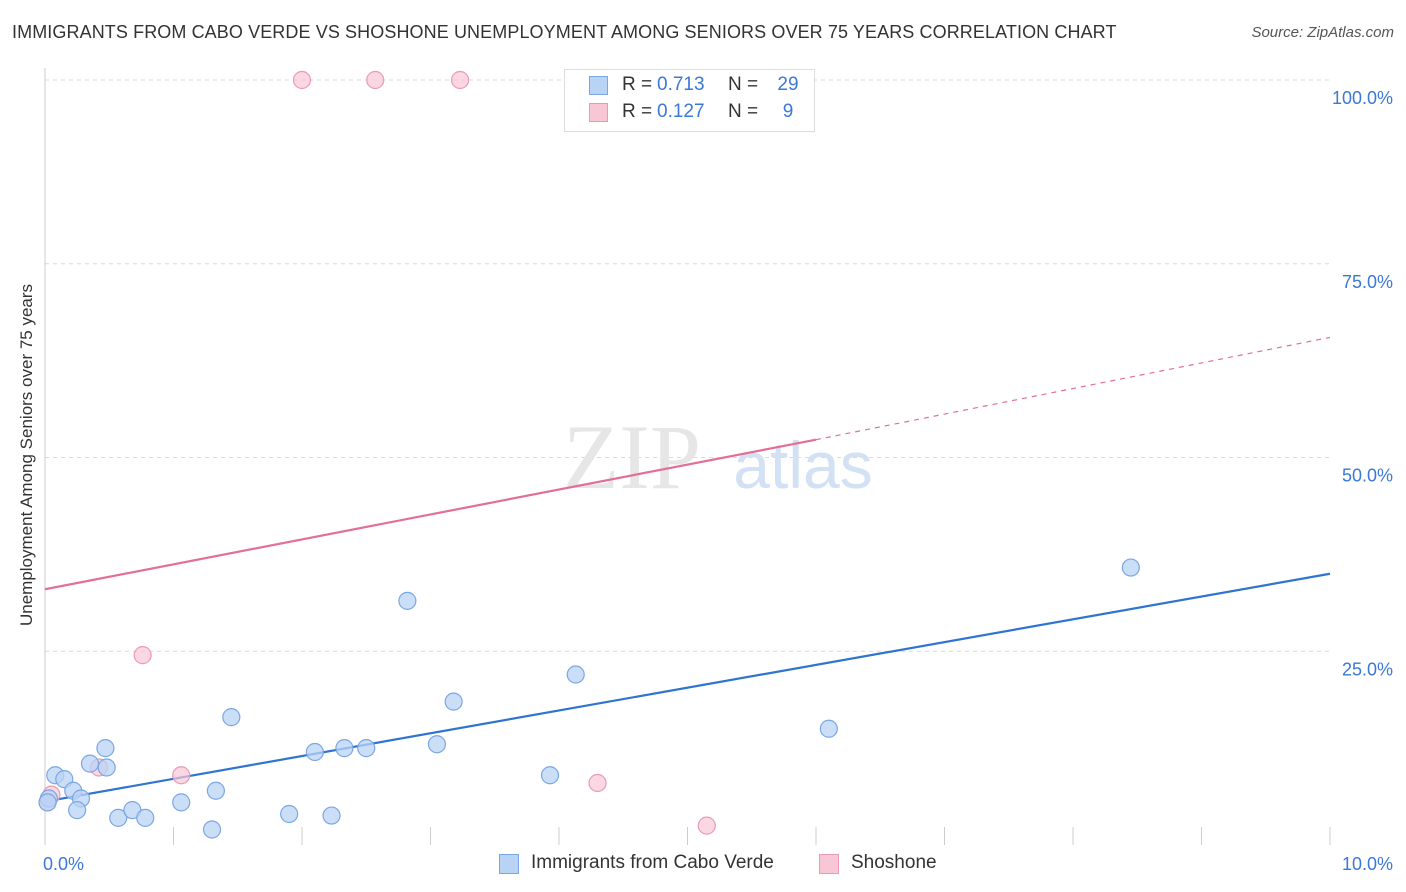 The height and width of the screenshot is (892, 1406). I want to click on legend-n-value: 9, so click(788, 111).